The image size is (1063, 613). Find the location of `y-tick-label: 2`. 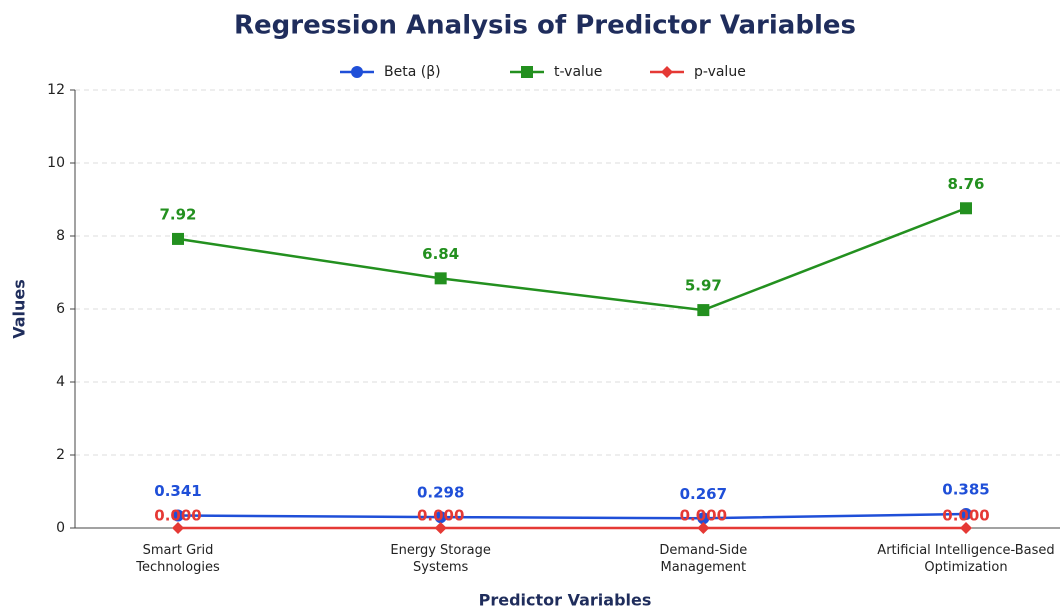

y-tick-label: 2 is located at coordinates (60, 455).